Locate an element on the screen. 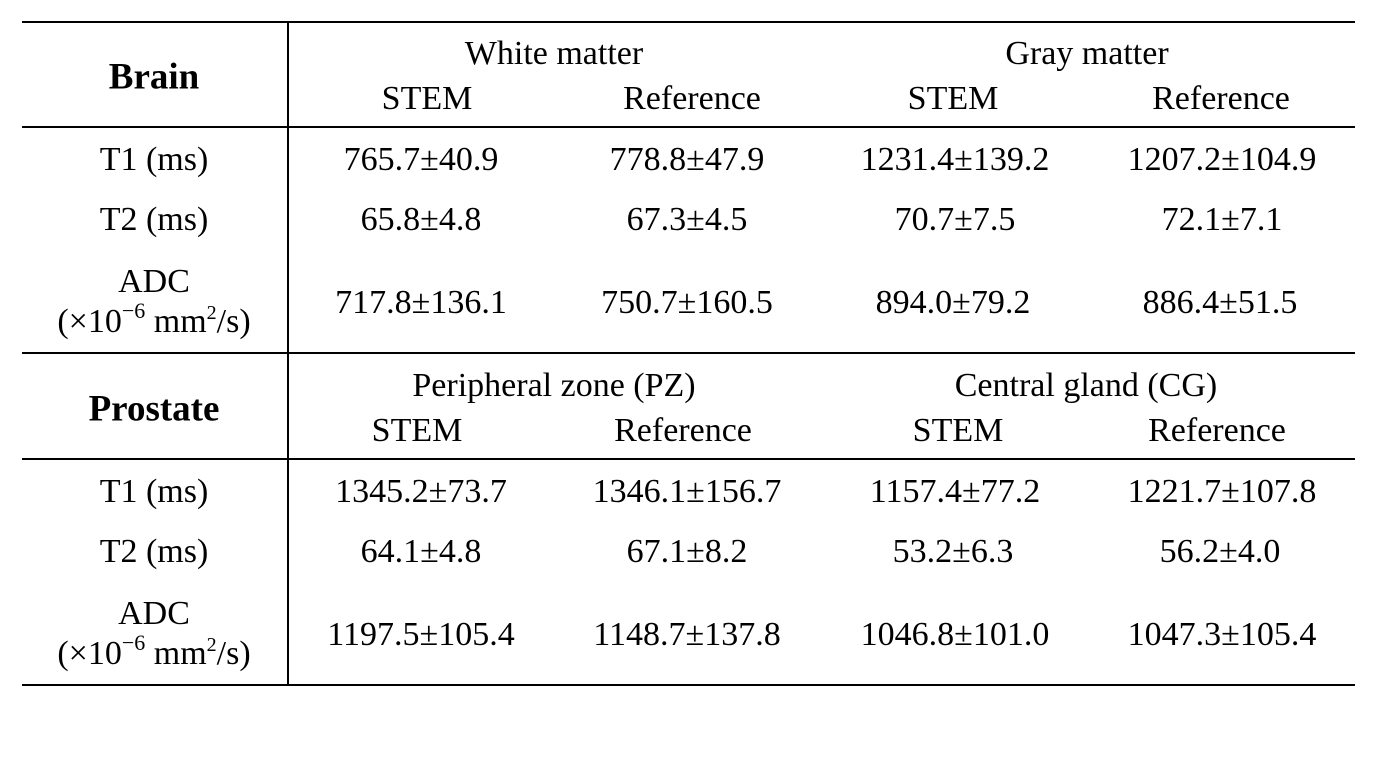 The width and height of the screenshot is (1378, 761). brain-subheader-reference-1: Reference is located at coordinates (692, 98).